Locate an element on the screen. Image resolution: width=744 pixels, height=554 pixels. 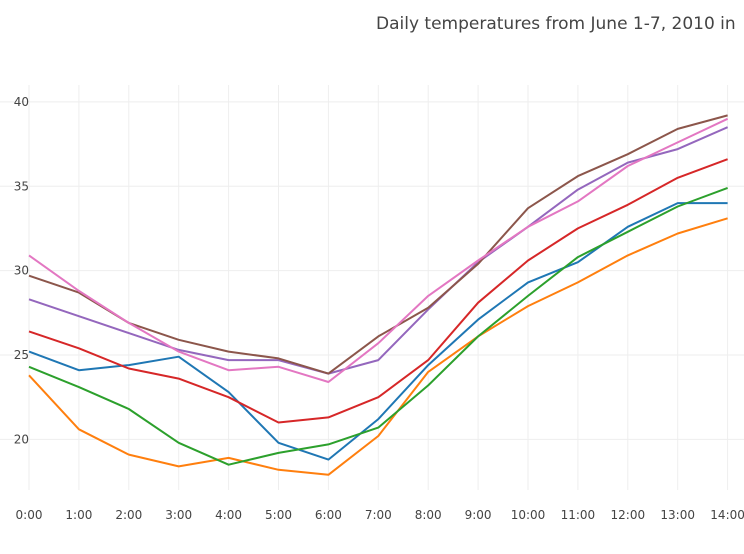
x-tick-label: 0:00 is located at coordinates (29, 515).